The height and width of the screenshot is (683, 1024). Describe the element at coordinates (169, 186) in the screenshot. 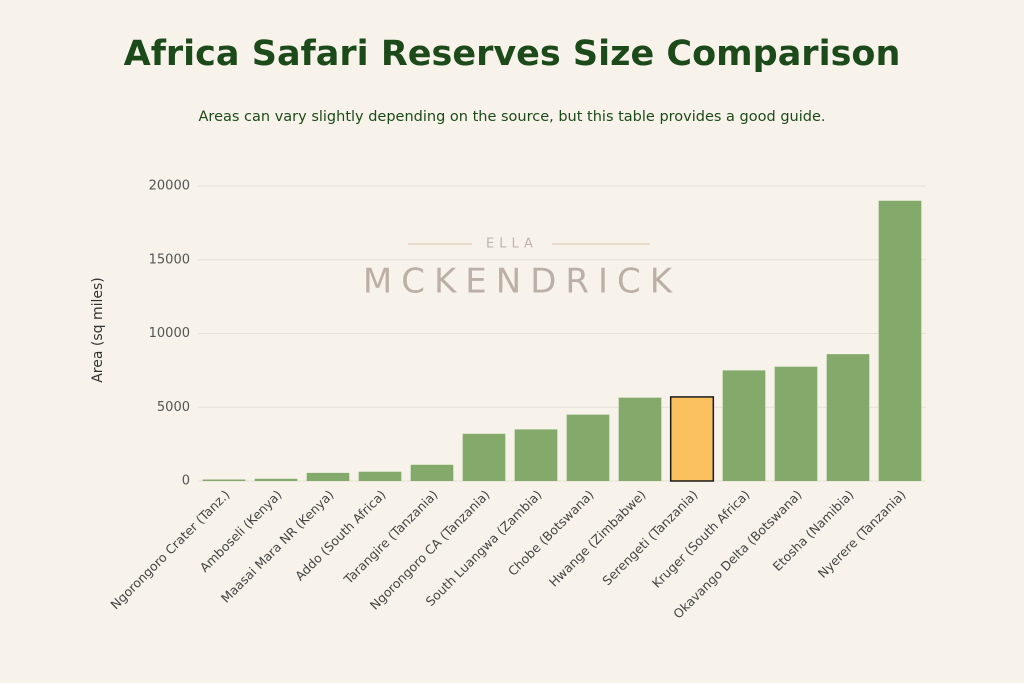

I see `y-tick-label: 20000` at that location.